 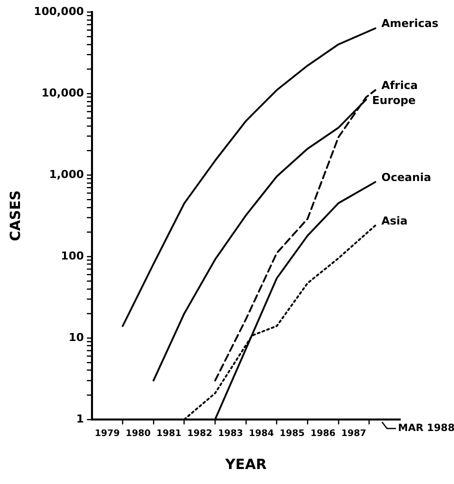 What do you see at coordinates (394, 100) in the screenshot?
I see `series-label: Europe` at bounding box center [394, 100].